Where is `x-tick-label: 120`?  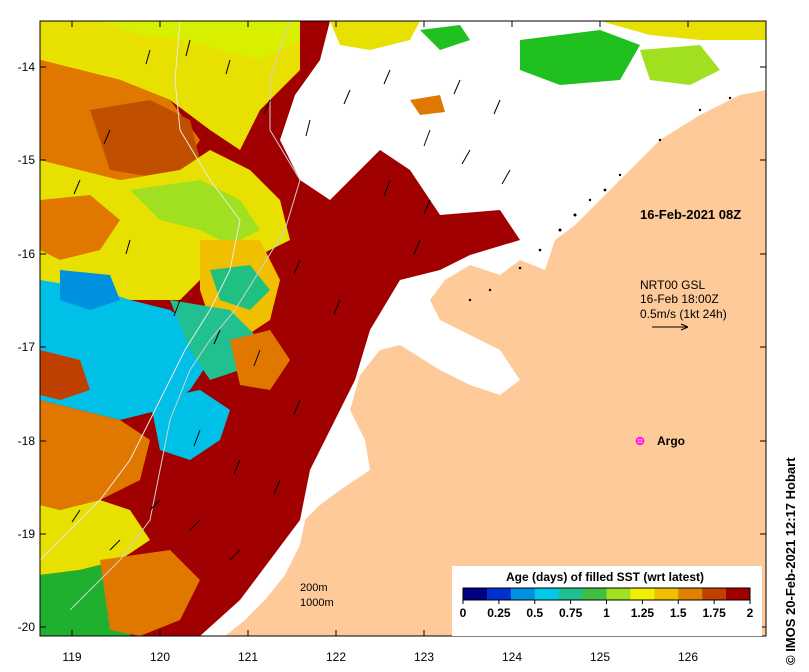
x-tick-label: 120 is located at coordinates (160, 657).